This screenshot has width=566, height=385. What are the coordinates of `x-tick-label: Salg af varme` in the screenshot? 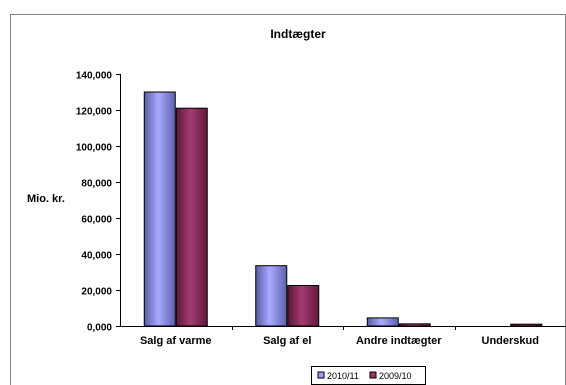 It's located at (176, 341).